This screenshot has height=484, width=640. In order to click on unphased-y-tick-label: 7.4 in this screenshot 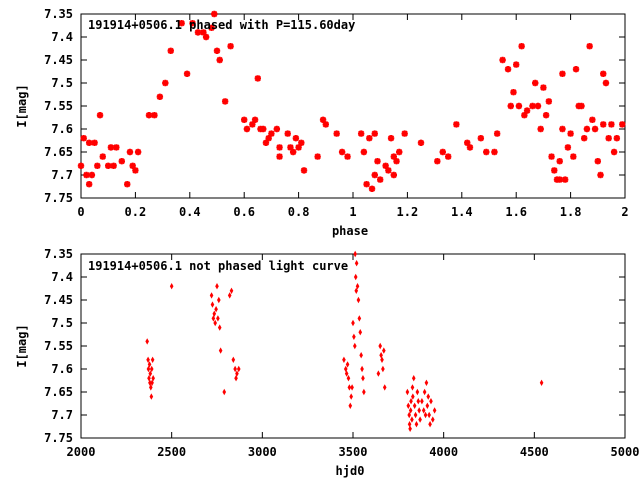, I will do `click(62, 277)`.